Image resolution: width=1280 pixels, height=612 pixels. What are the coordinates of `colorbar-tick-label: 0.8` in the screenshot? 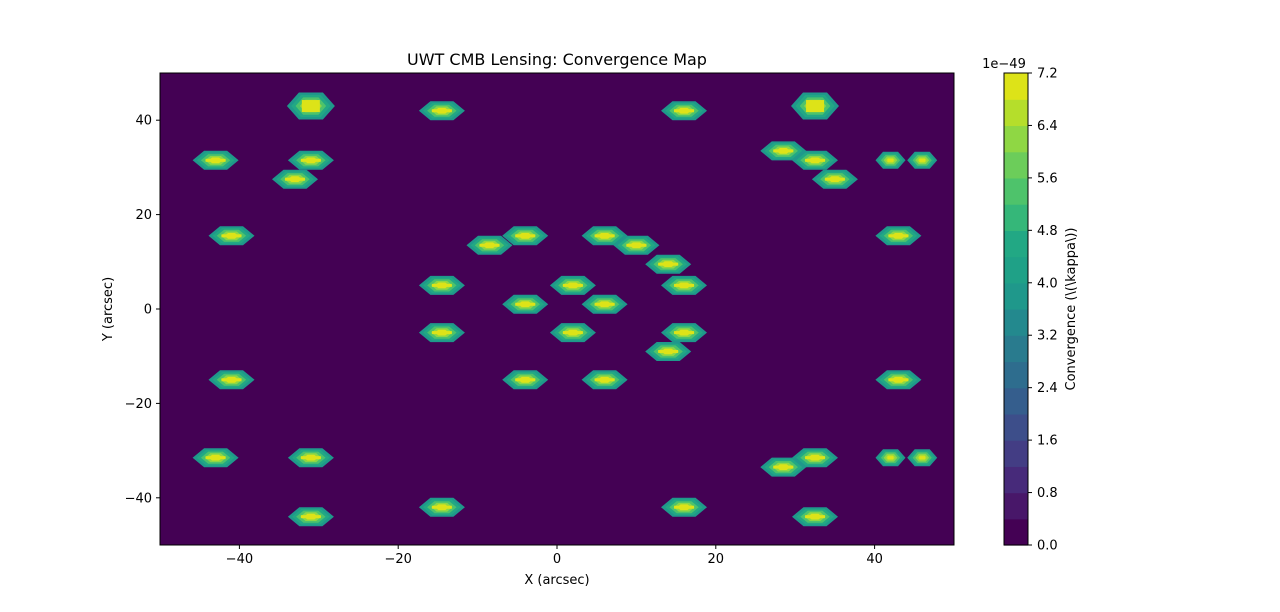 It's located at (1047, 493).